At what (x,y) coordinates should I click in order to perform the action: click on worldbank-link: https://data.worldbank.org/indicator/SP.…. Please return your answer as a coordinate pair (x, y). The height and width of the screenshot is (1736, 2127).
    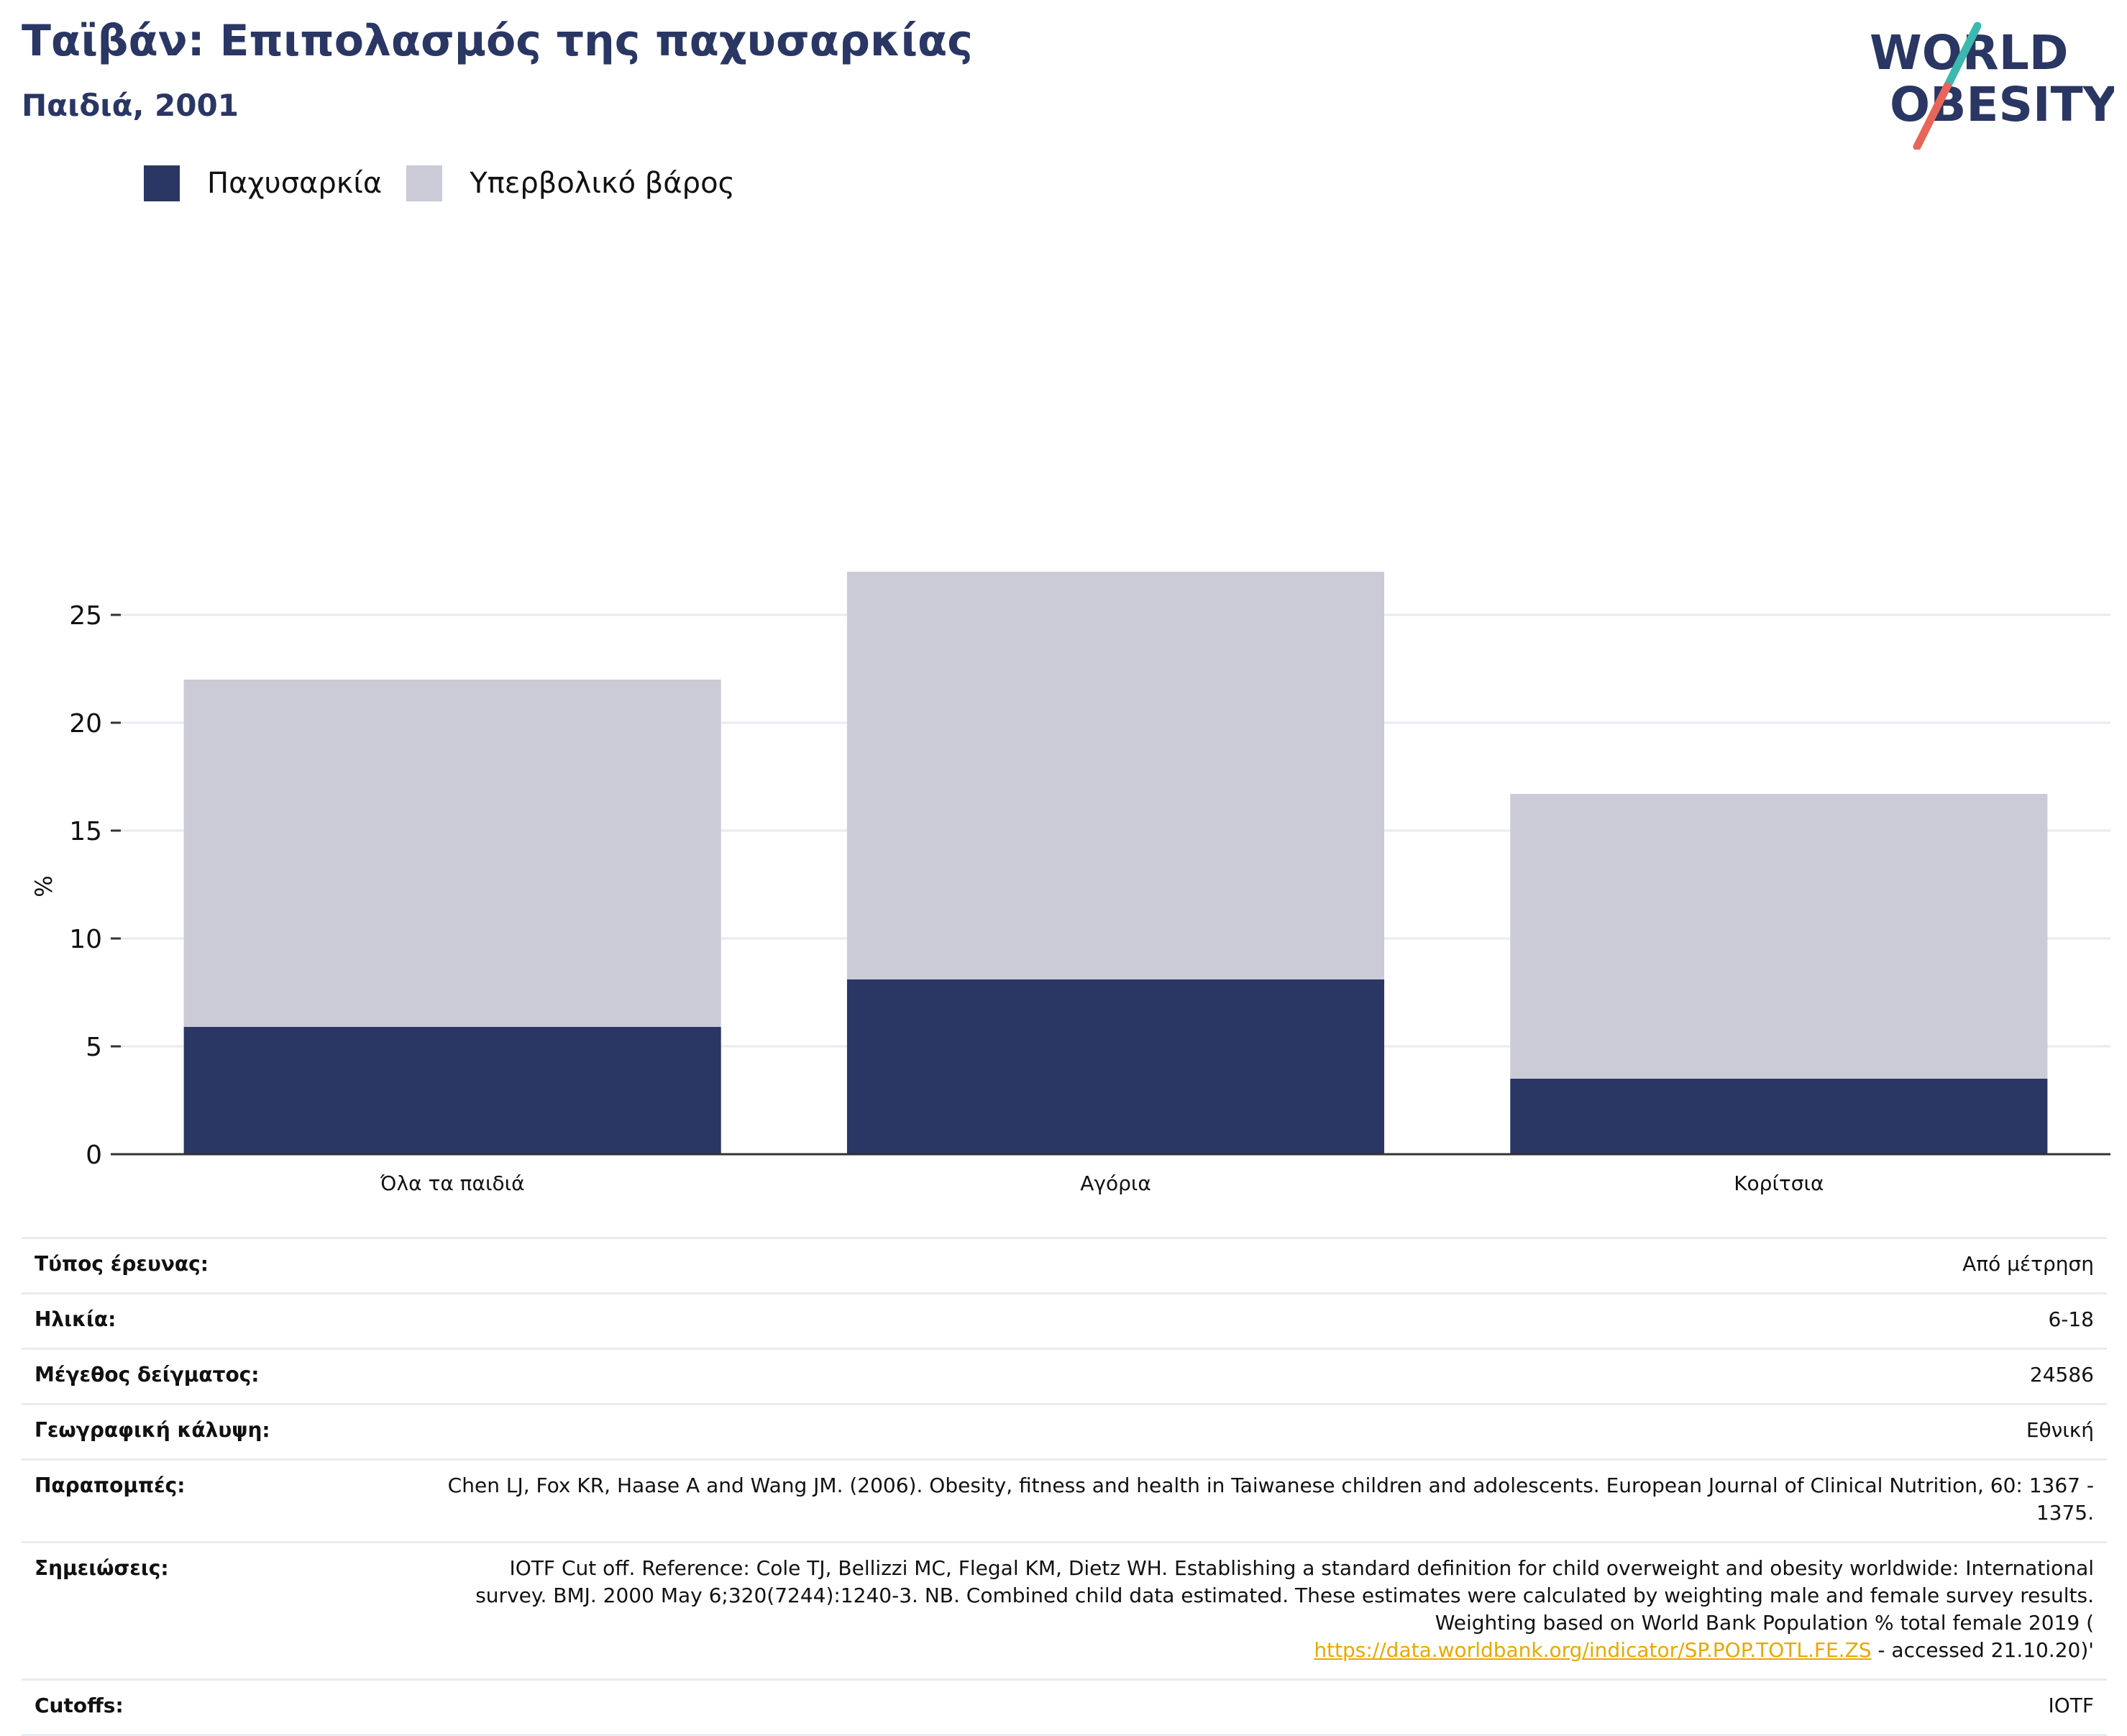
    Looking at the image, I should click on (1593, 1650).